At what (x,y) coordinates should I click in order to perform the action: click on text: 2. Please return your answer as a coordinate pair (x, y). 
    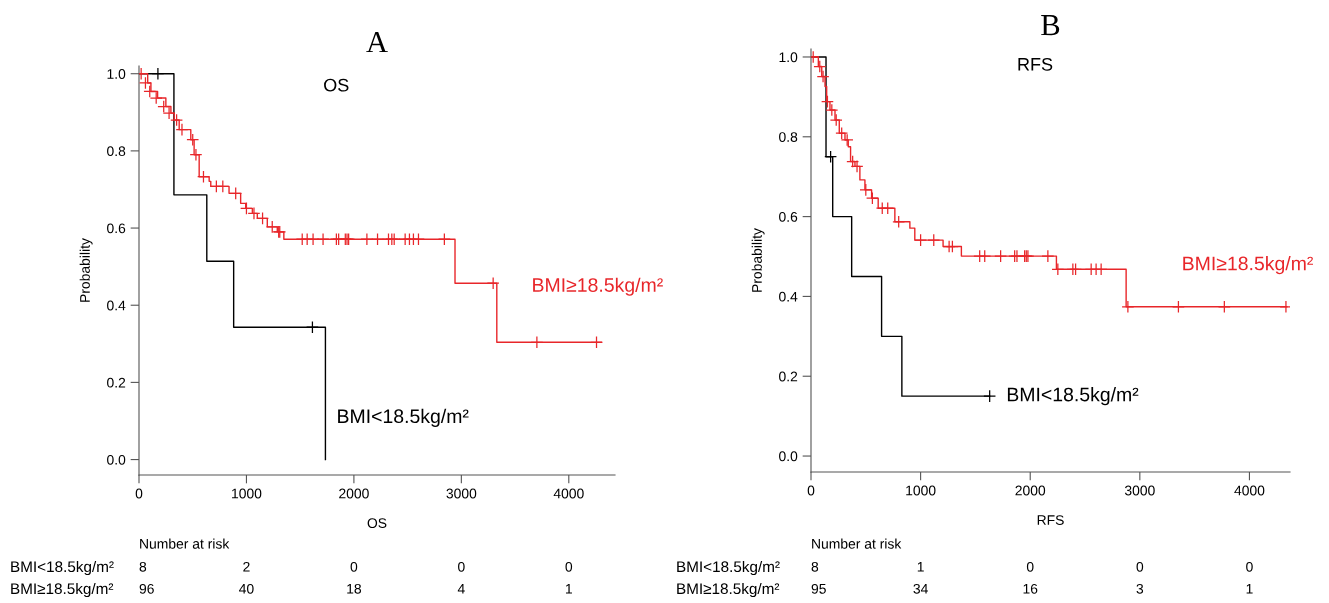
    Looking at the image, I should click on (246, 566).